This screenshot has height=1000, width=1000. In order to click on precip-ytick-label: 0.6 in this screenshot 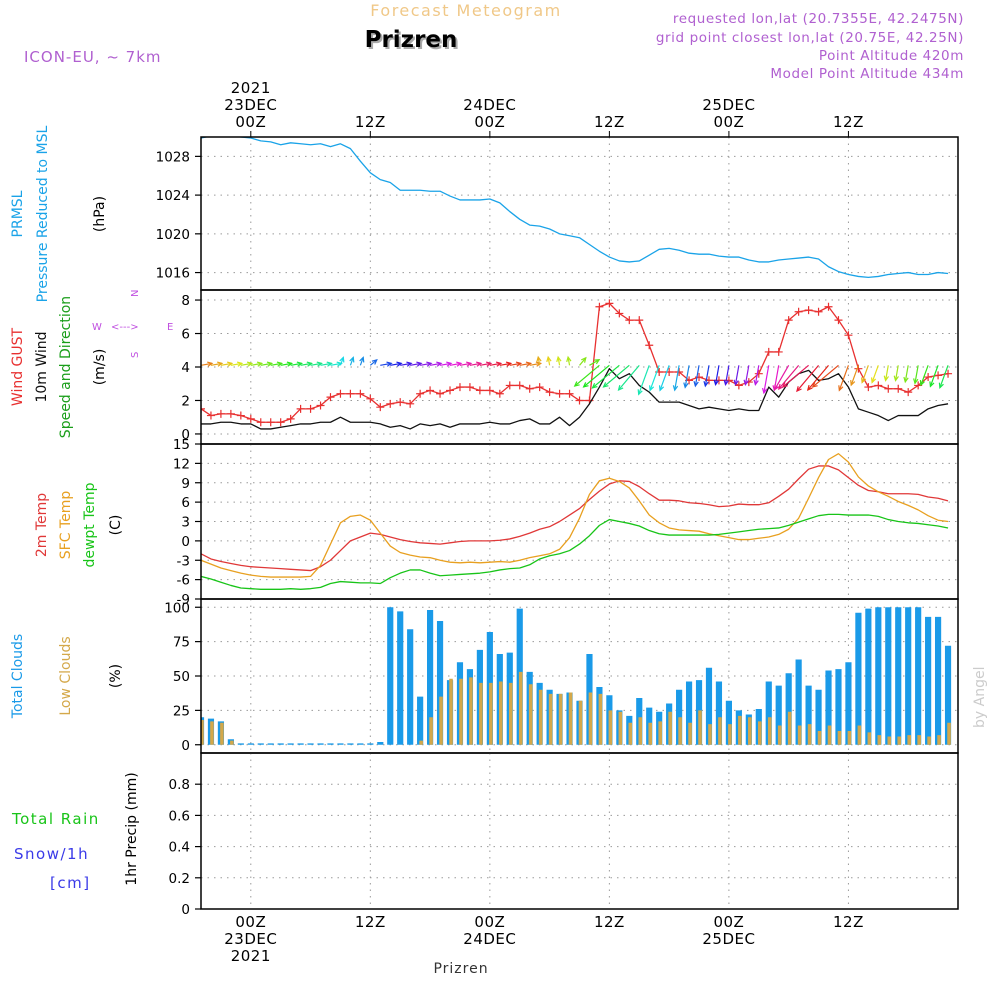, I will do `click(179, 816)`.